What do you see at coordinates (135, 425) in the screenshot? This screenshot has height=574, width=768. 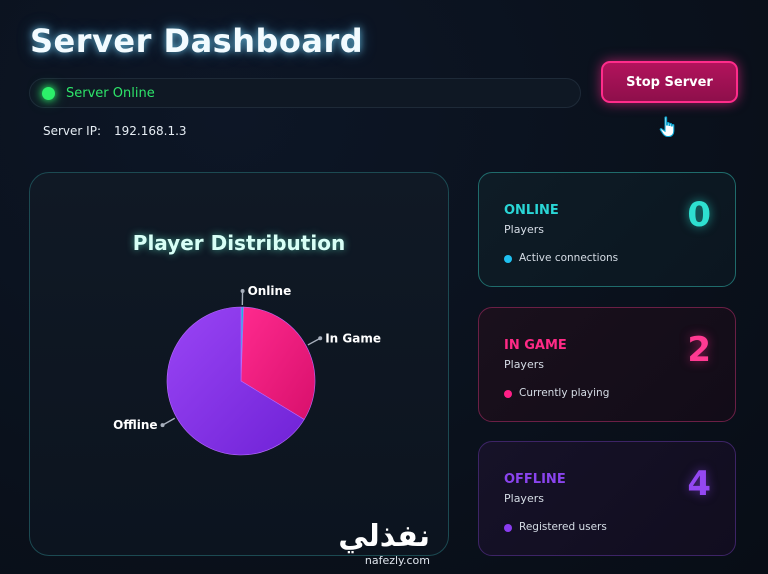 I see `pie-label-offline: Offline` at bounding box center [135, 425].